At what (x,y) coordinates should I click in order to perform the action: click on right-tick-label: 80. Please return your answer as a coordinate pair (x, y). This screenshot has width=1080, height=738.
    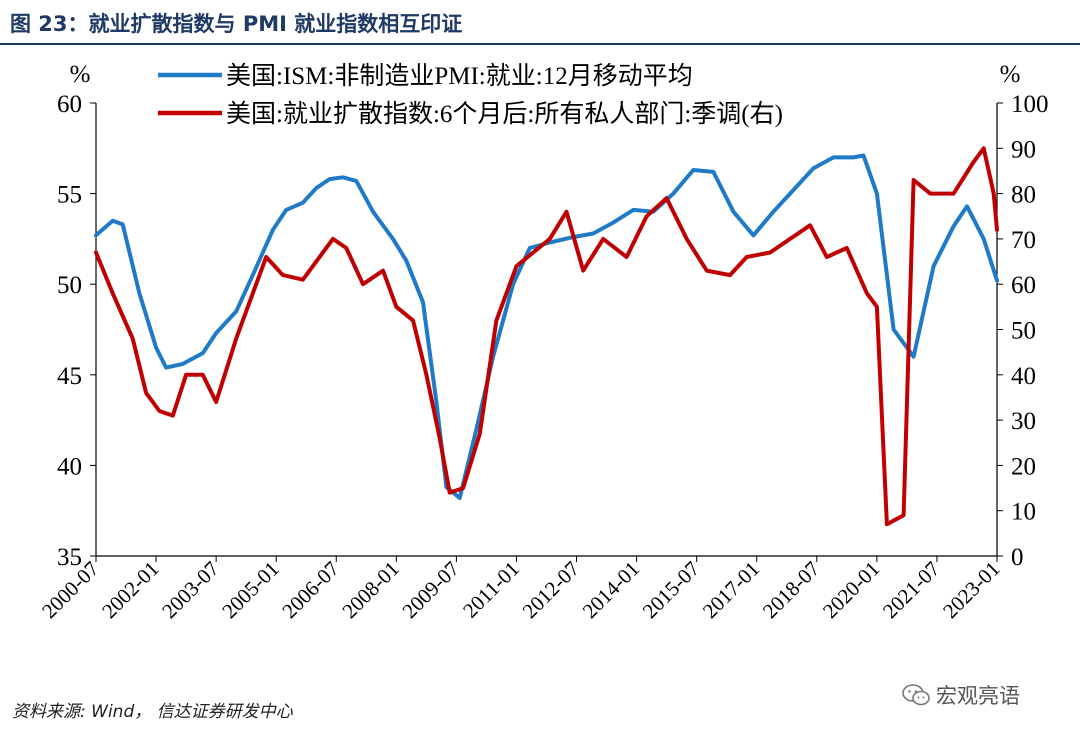
    Looking at the image, I should click on (1023, 195).